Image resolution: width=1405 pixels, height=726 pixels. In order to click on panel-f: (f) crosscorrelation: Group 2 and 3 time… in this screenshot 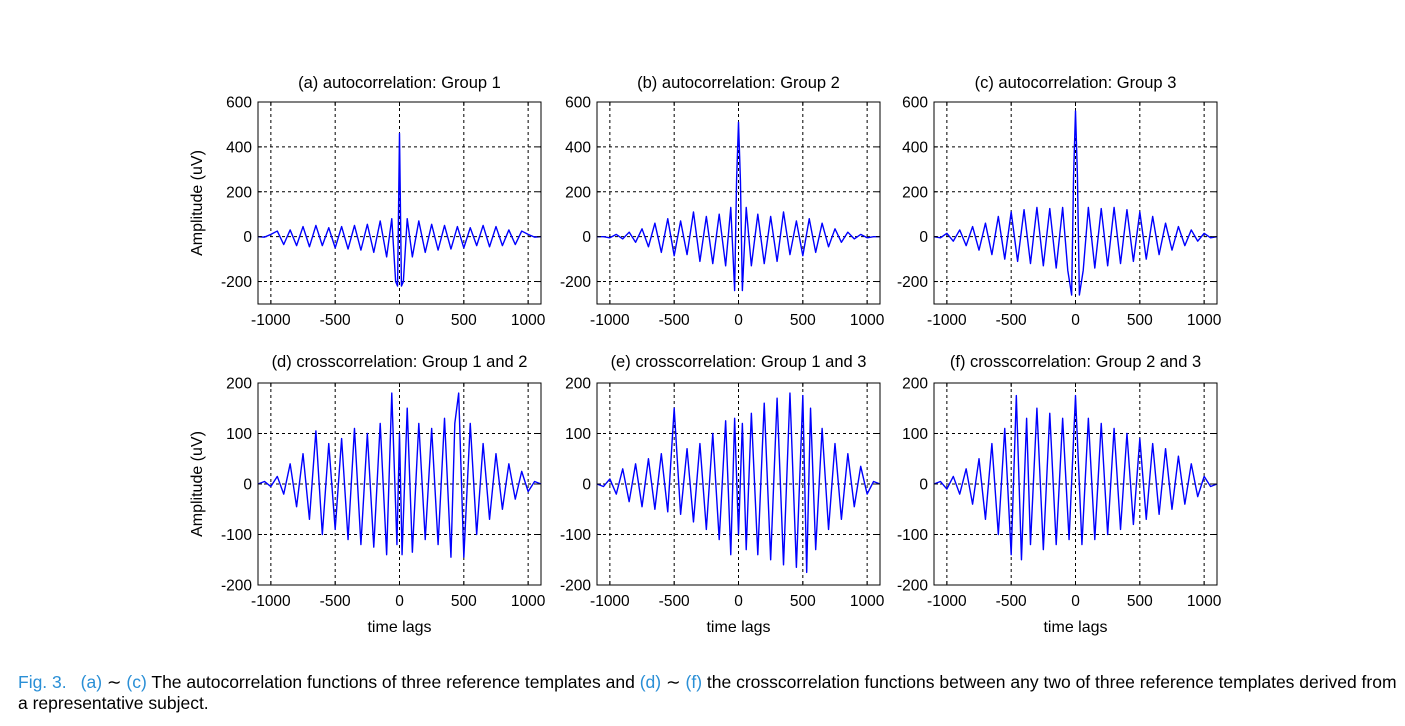, I will do `click(1059, 494)`.